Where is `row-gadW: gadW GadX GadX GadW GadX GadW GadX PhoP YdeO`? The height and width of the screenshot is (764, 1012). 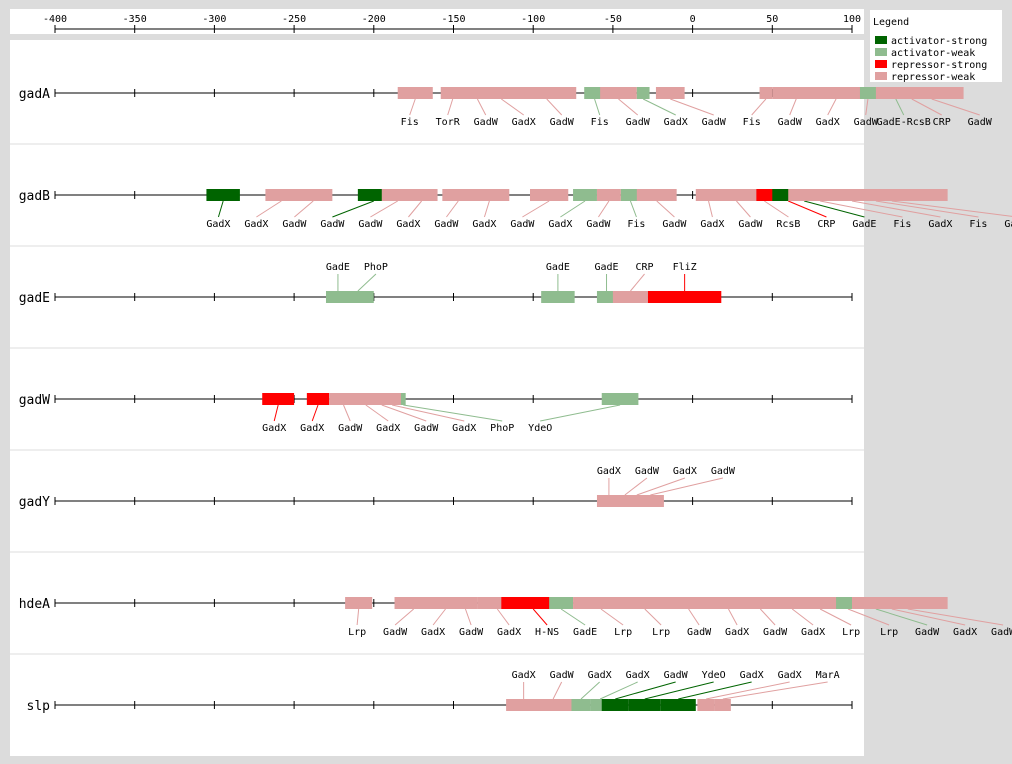 row-gadW: gadW GadX GadX GadW GadX GadW GadX PhoP YdeO is located at coordinates (437, 390).